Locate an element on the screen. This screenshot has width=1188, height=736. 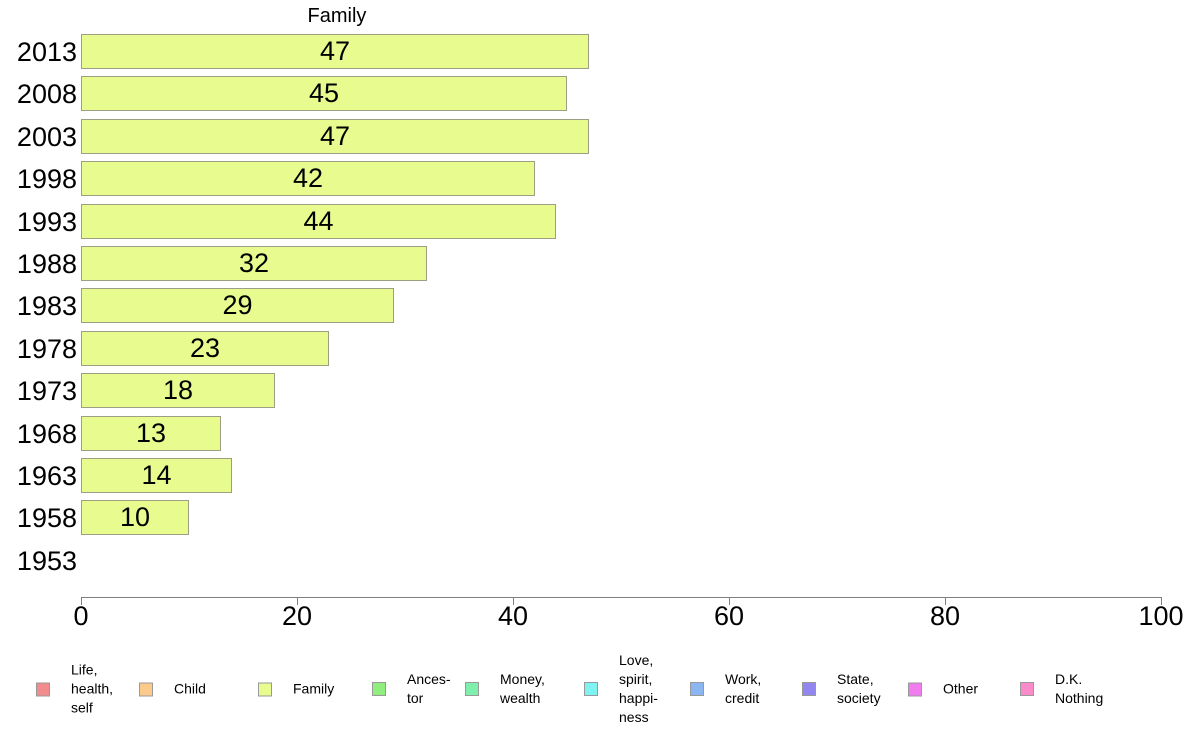
year-label-1968: 1968 is located at coordinates (46, 433).